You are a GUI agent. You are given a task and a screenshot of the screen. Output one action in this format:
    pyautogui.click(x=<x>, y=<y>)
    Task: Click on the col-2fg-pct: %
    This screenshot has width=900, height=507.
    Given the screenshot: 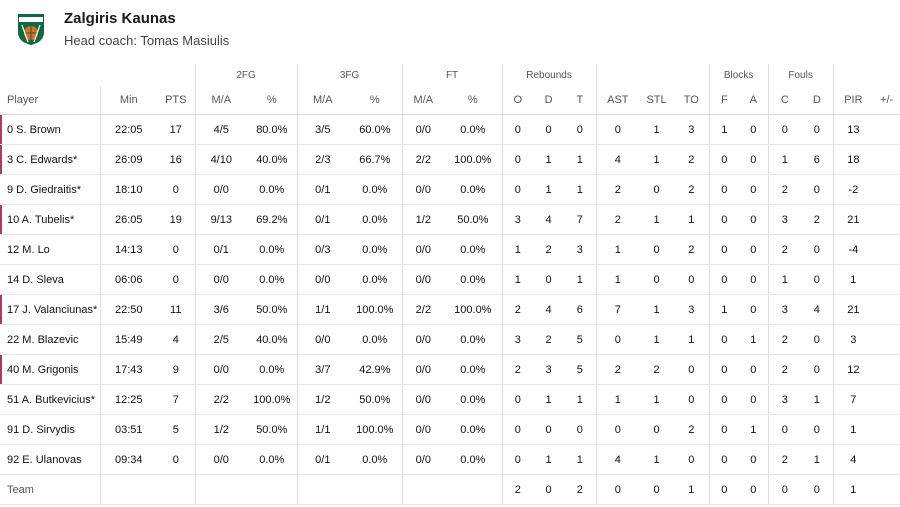 What is the action you would take?
    pyautogui.click(x=272, y=100)
    